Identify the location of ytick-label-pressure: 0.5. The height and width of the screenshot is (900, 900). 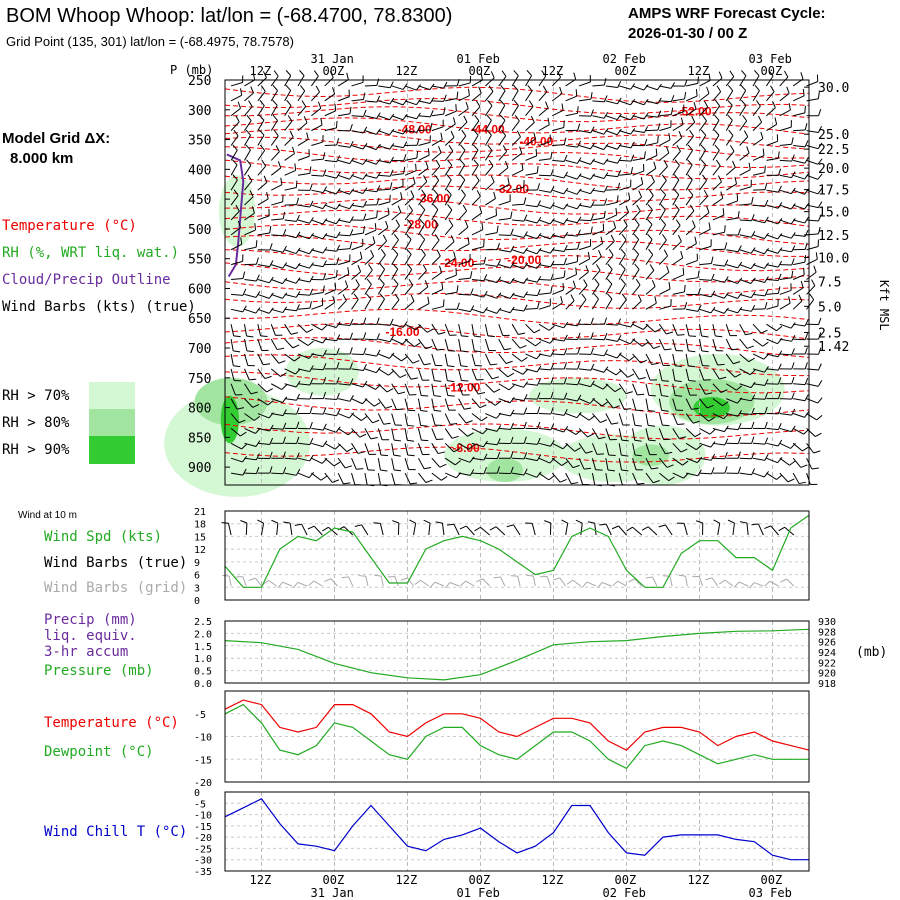
(203, 672).